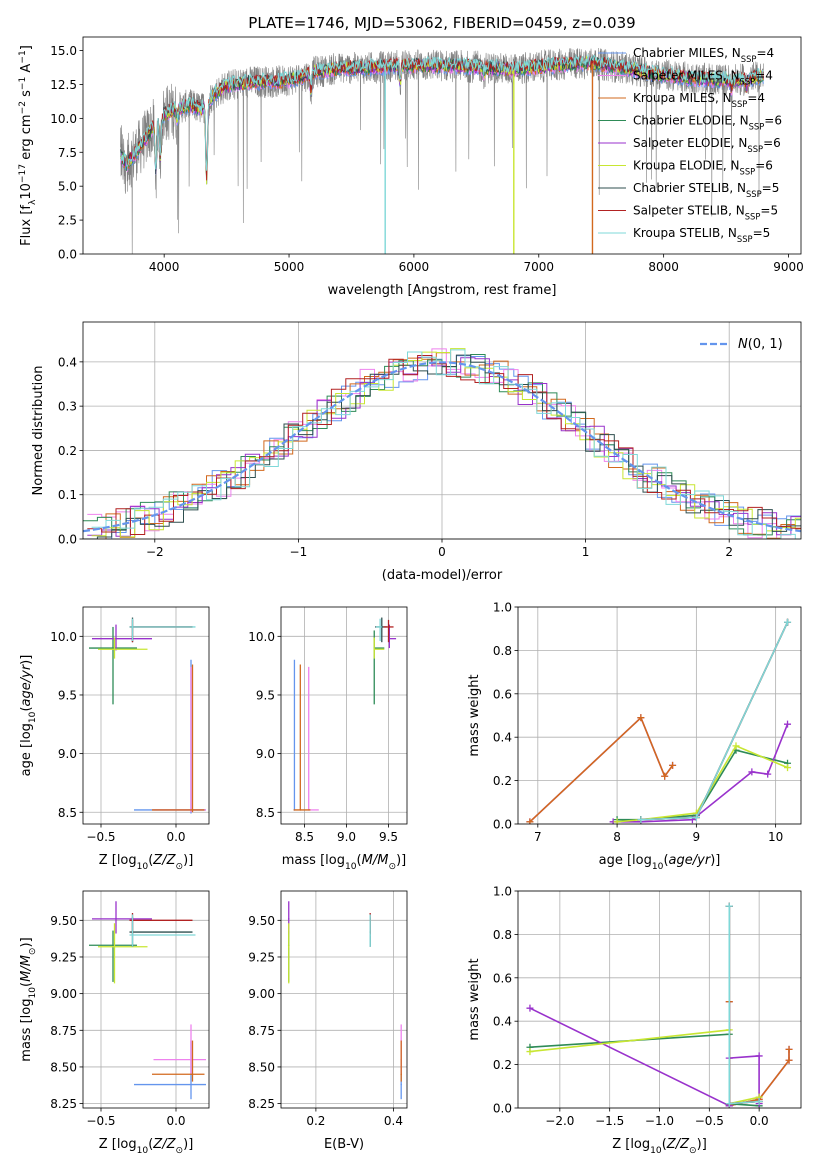 This screenshot has height=1170, width=819. I want to click on x-tick-label: 0.2, so click(315, 1121).